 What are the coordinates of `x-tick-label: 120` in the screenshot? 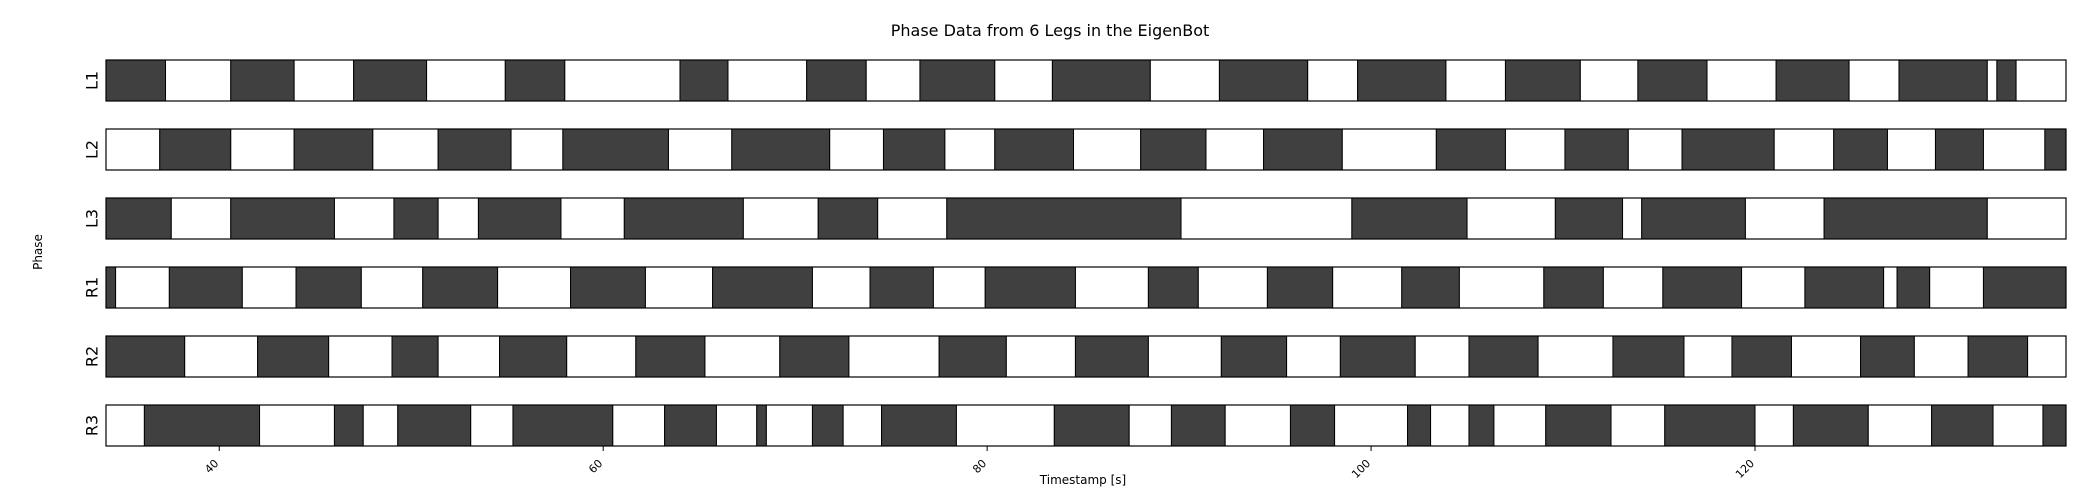 It's located at (1745, 469).